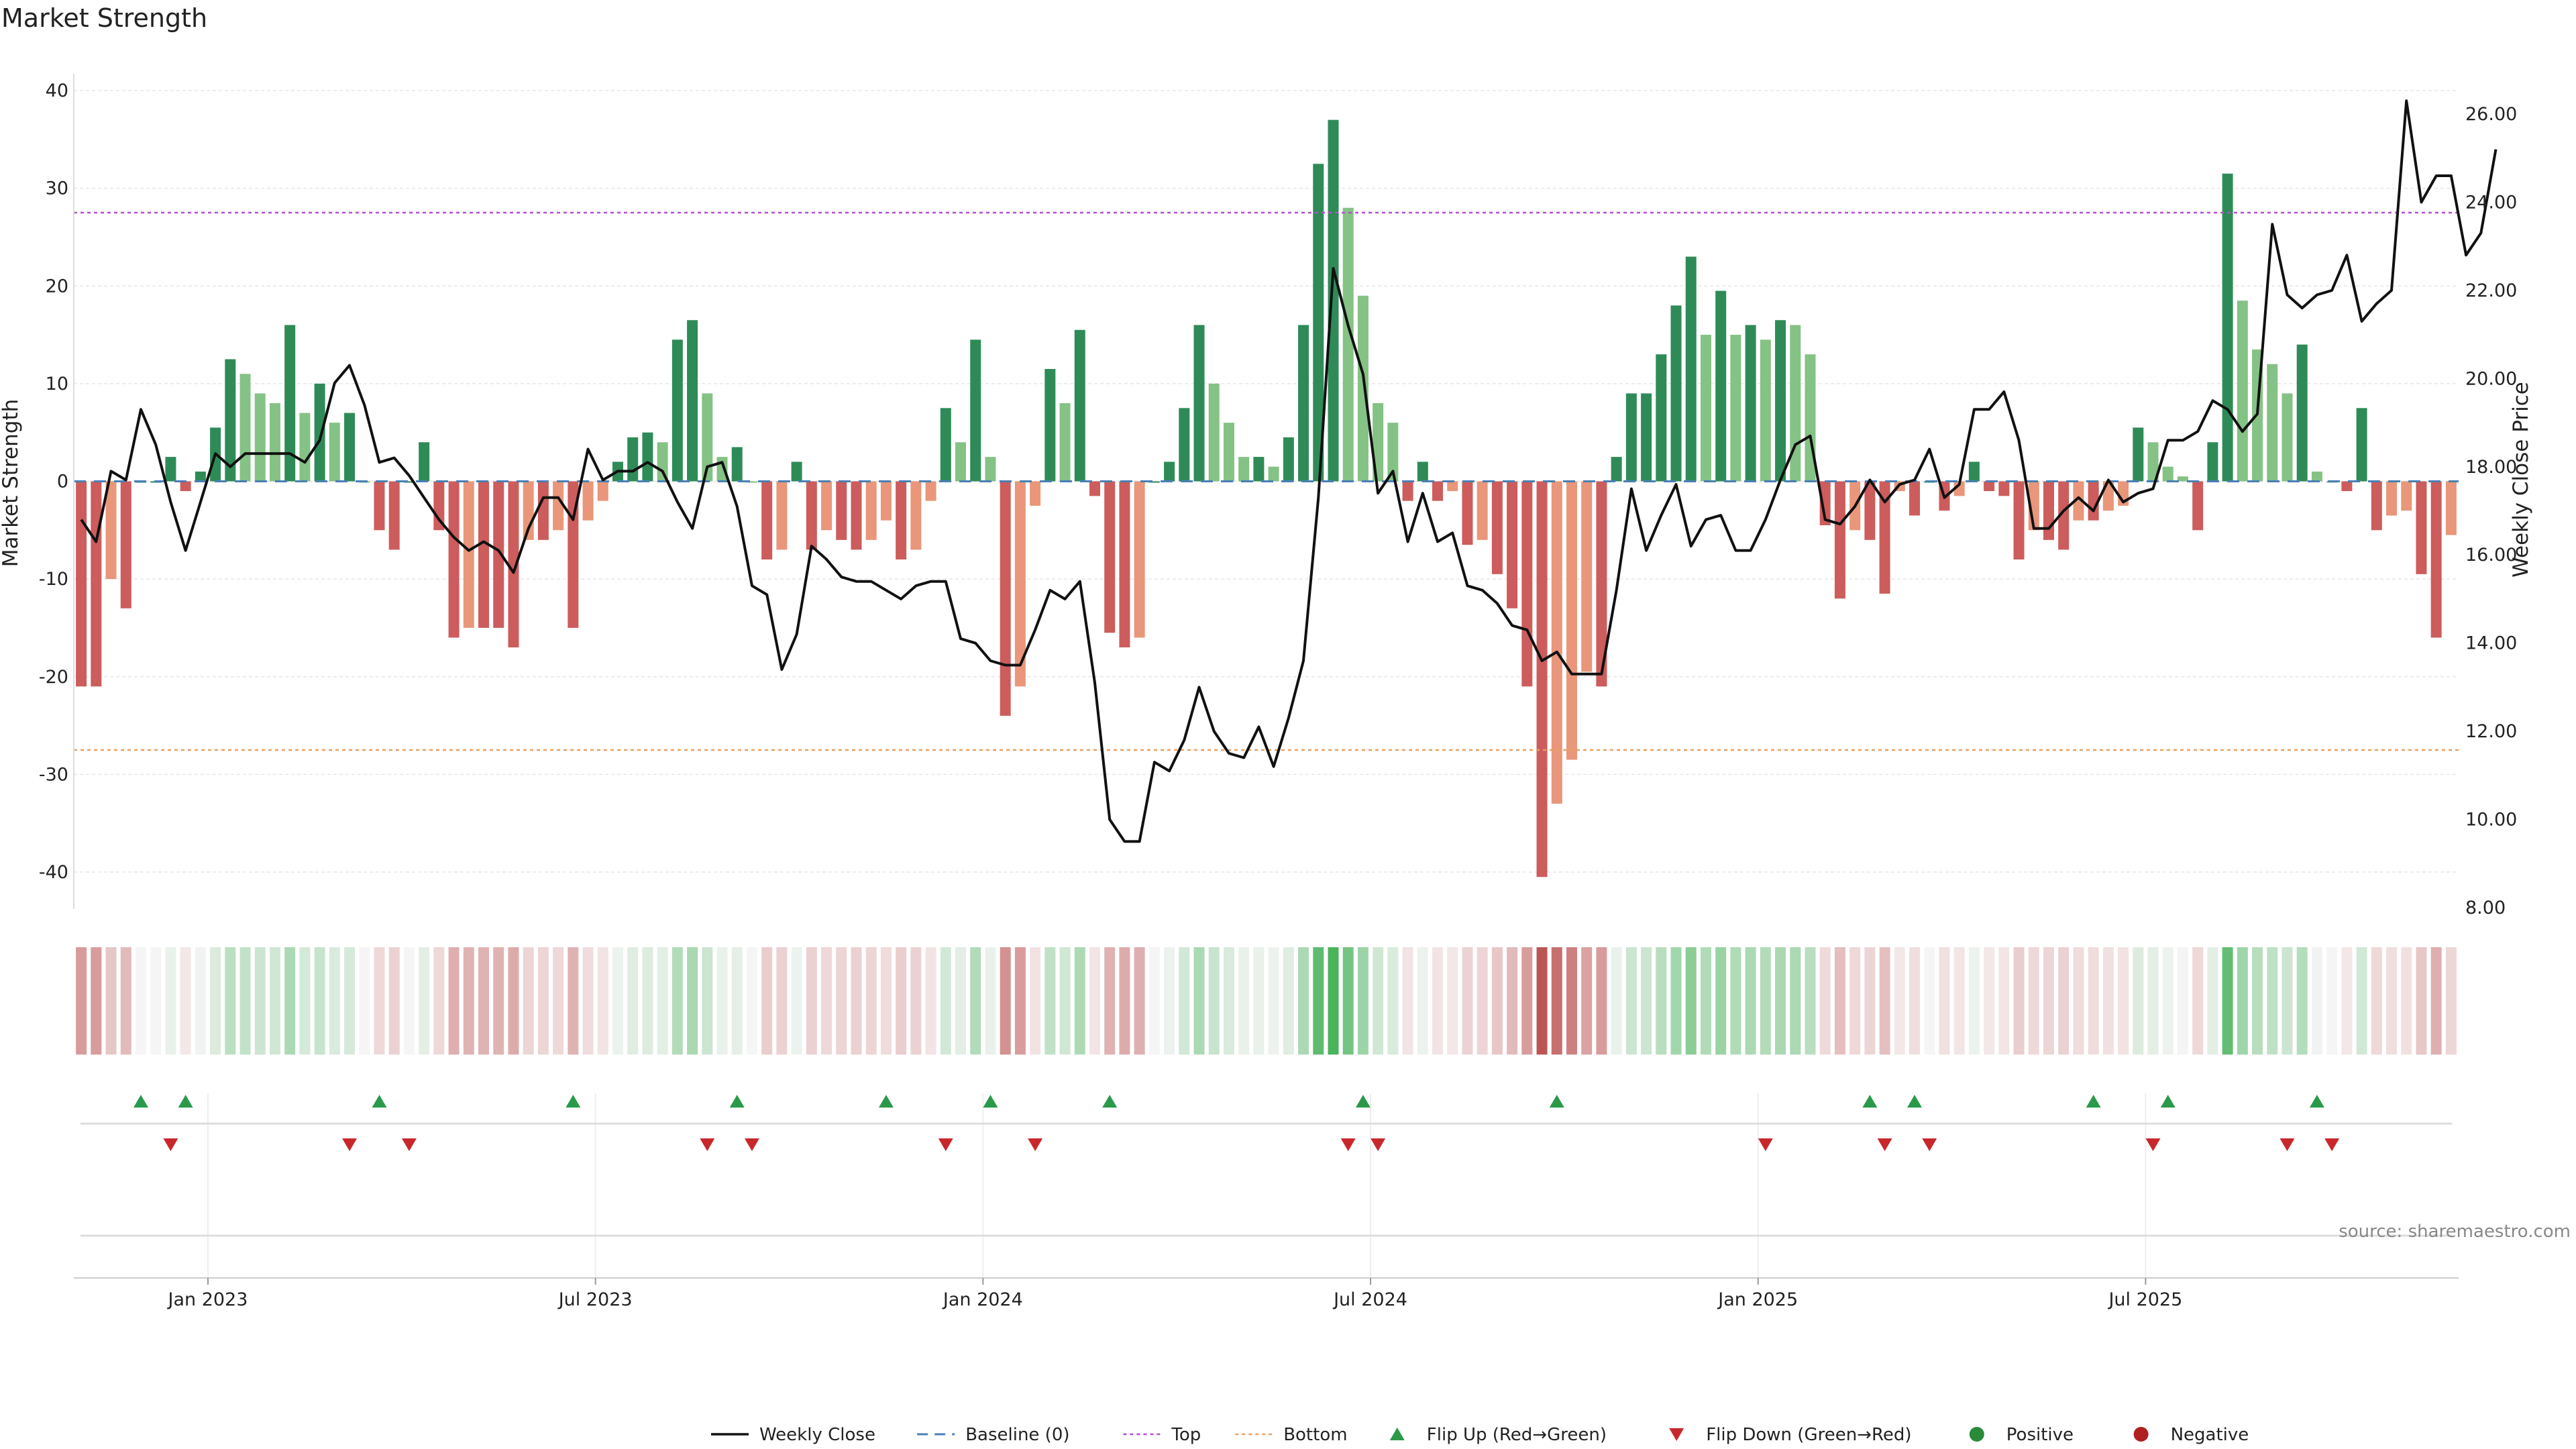  I want to click on right-tick-label: 24.00, so click(2491, 202).